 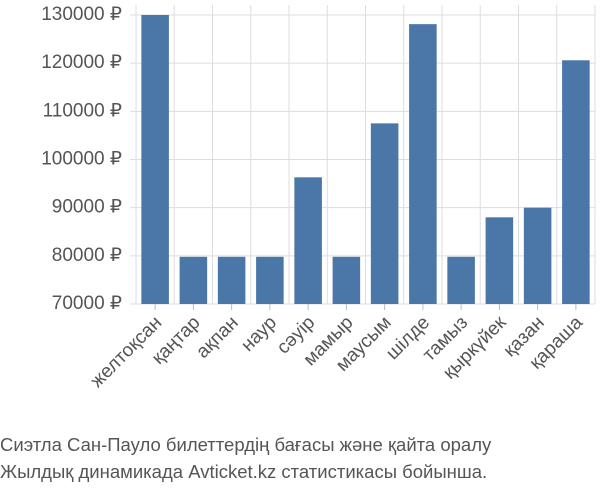 What do you see at coordinates (81, 62) in the screenshot?
I see `y-tick-label: 120000 ₽` at bounding box center [81, 62].